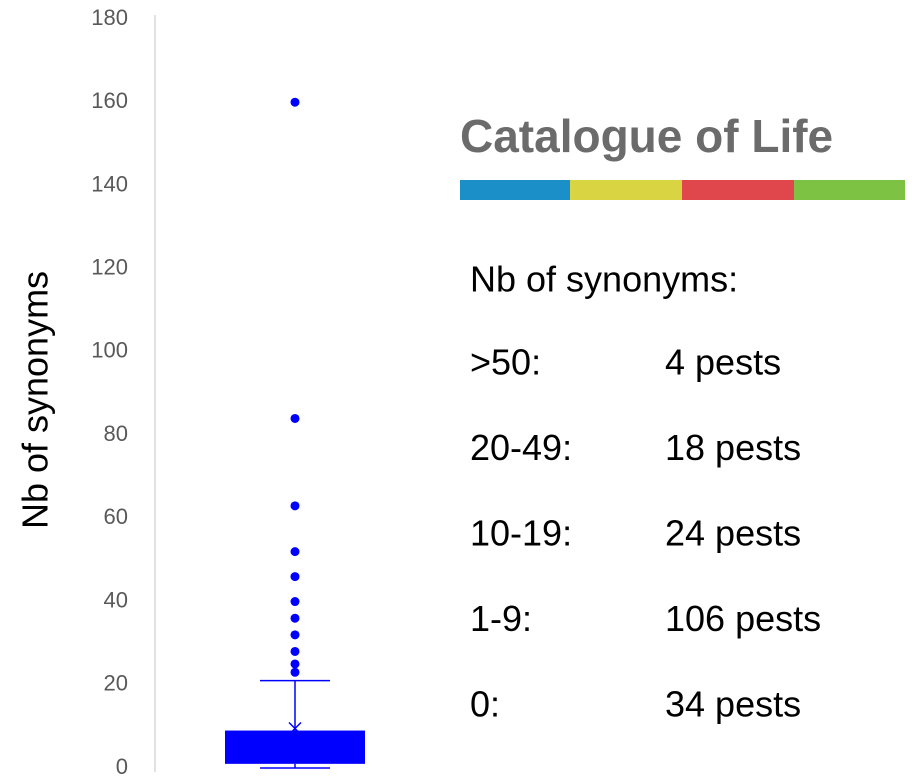 The width and height of the screenshot is (912, 781). I want to click on logo-text: Catalogue of Life, so click(646, 136).